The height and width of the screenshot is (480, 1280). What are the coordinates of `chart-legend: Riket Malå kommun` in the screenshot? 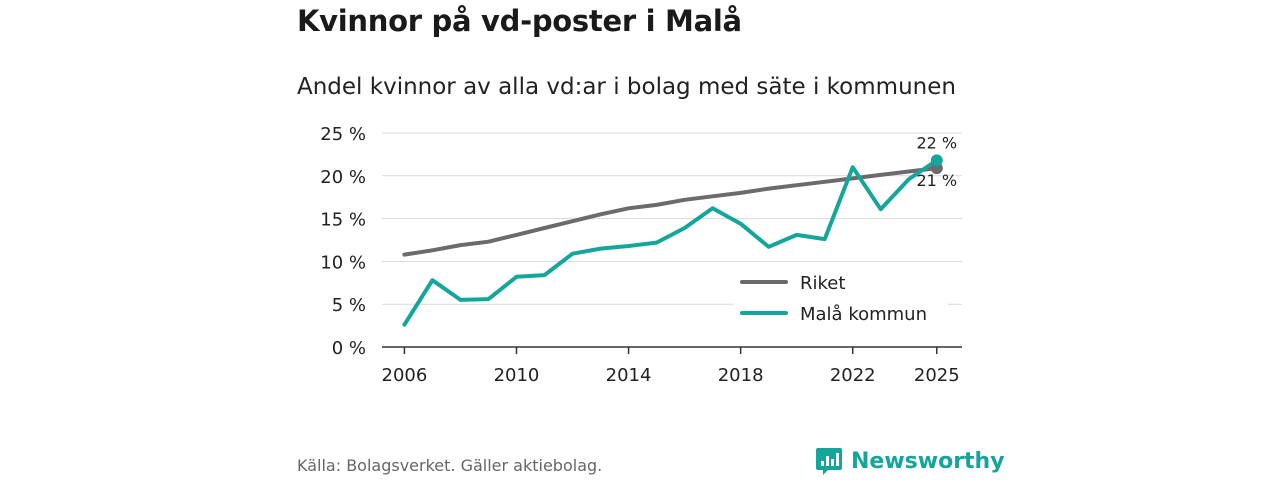 It's located at (840, 298).